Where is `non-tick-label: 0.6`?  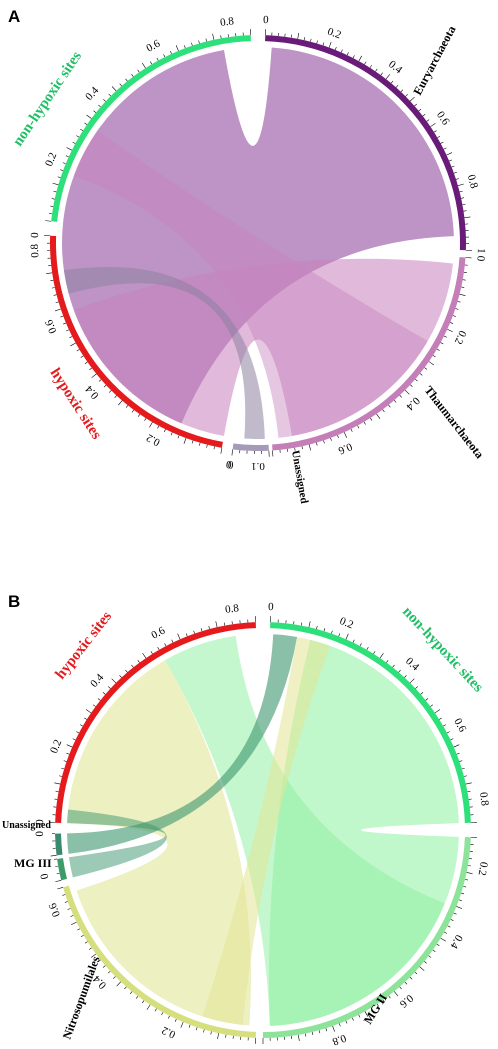 non-tick-label: 0.6 is located at coordinates (153, 45).